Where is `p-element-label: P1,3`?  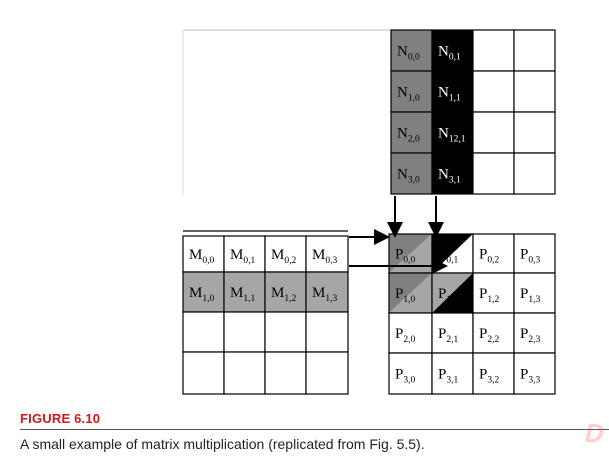 p-element-label: P1,3 is located at coordinates (530, 295).